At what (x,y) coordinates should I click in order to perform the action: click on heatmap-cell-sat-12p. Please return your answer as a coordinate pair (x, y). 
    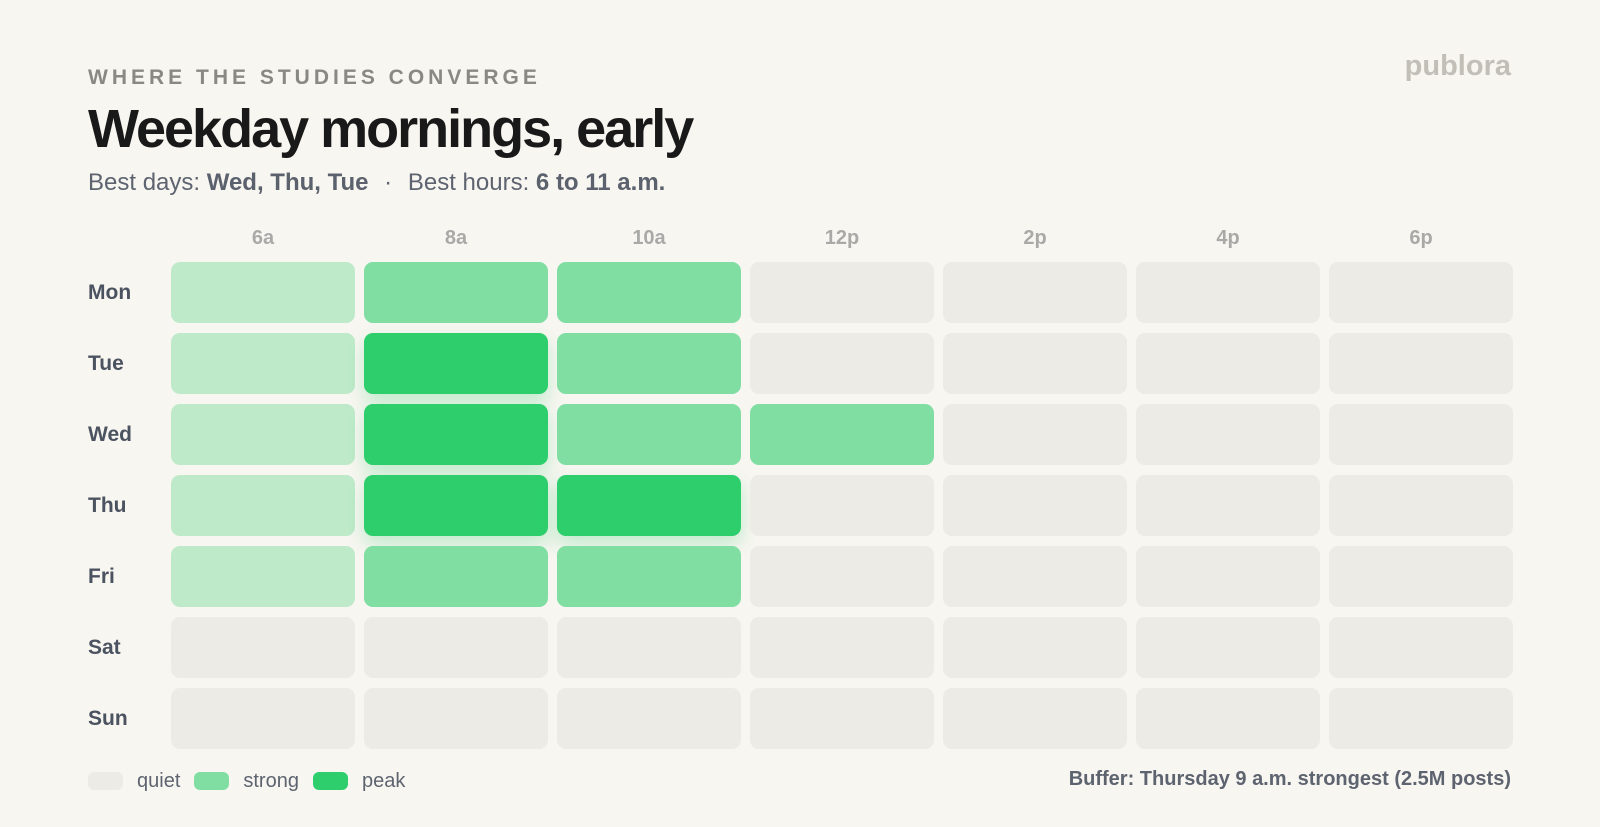
    Looking at the image, I should click on (842, 647).